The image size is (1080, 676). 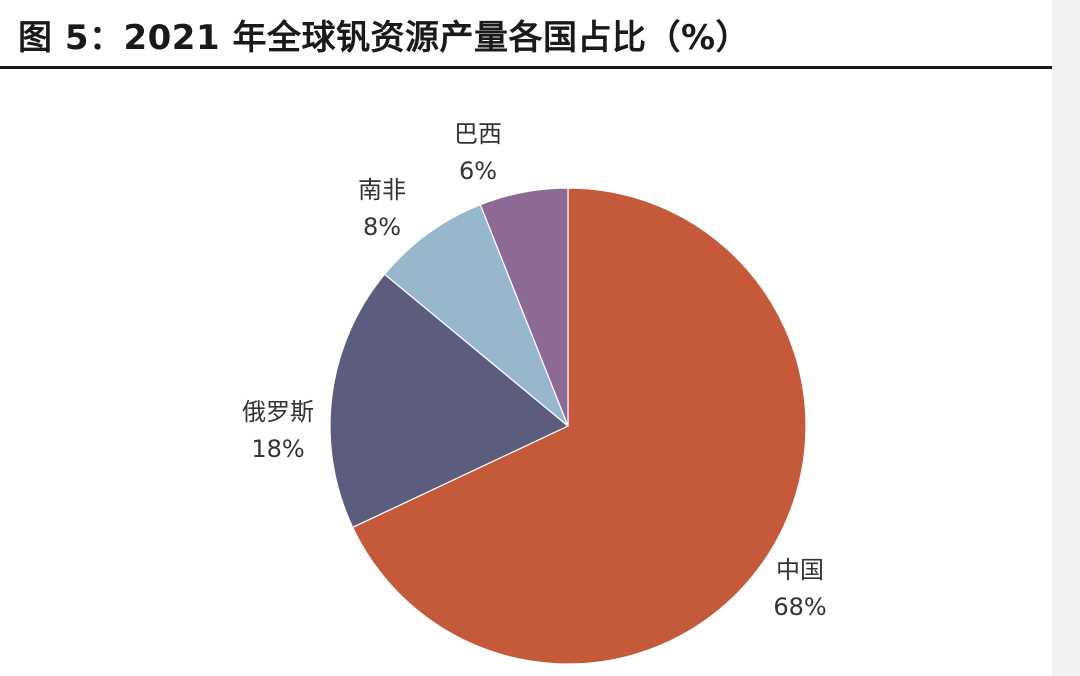 I want to click on title-divider, so click(x=526, y=67).